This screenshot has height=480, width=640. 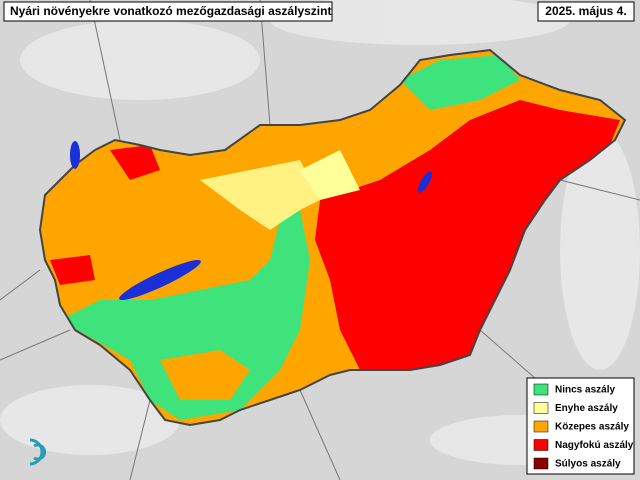 What do you see at coordinates (38, 452) in the screenshot?
I see `logo` at bounding box center [38, 452].